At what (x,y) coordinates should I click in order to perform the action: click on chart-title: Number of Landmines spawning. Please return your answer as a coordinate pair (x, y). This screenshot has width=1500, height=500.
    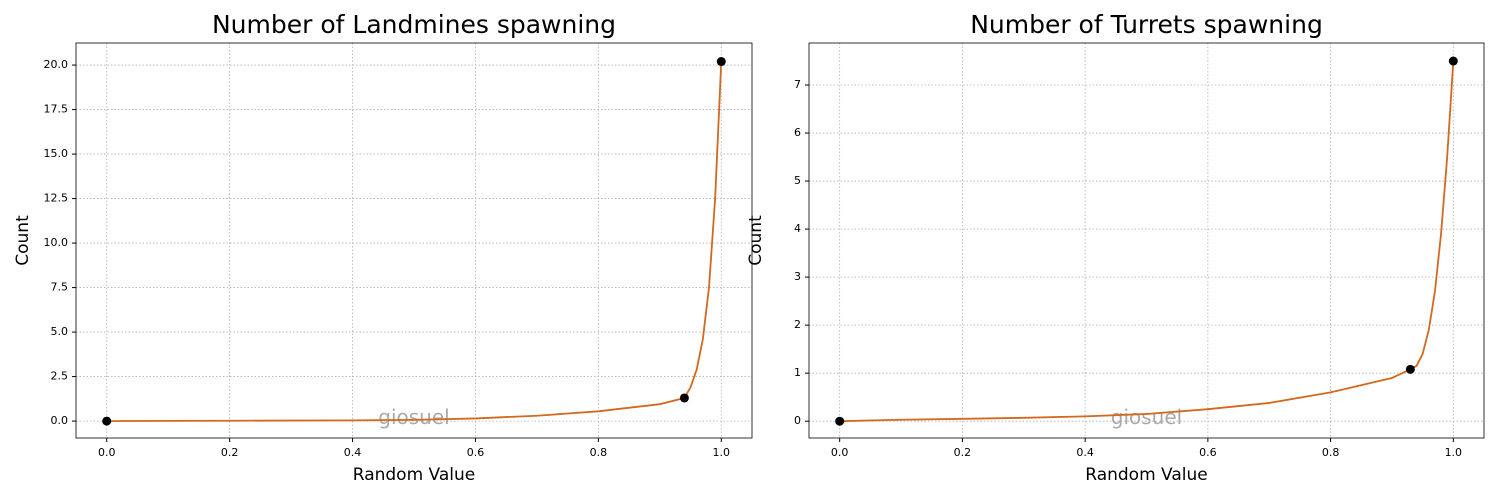
    Looking at the image, I should click on (414, 24).